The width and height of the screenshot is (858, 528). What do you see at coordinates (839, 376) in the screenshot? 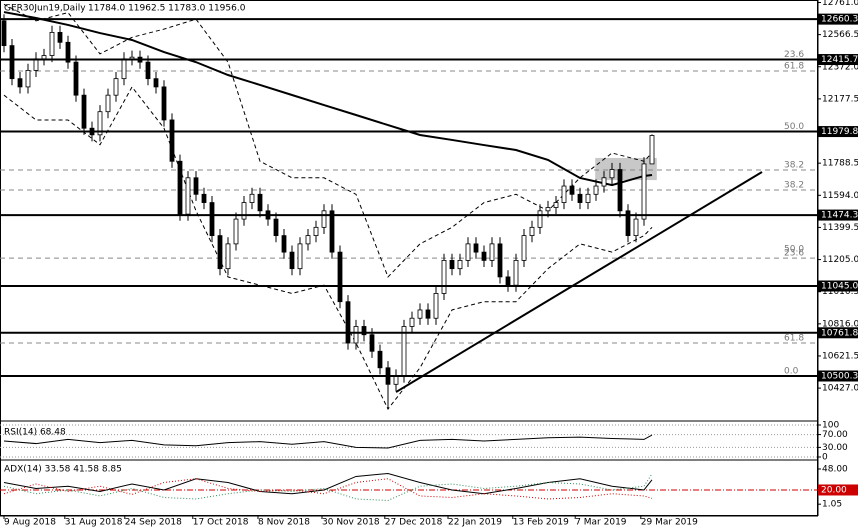
I see `level-label: 10500.3` at bounding box center [839, 376].